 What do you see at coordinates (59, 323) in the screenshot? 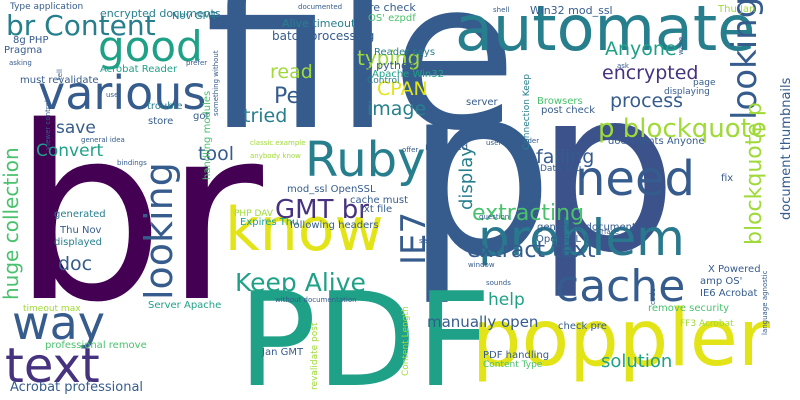
I see `word-looking: way` at bounding box center [59, 323].